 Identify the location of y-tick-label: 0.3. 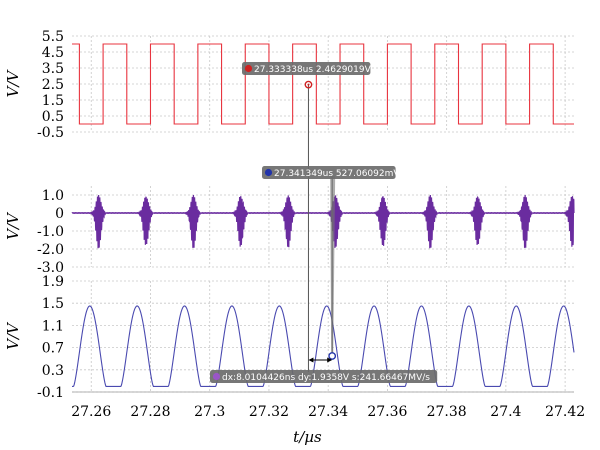
(53, 371).